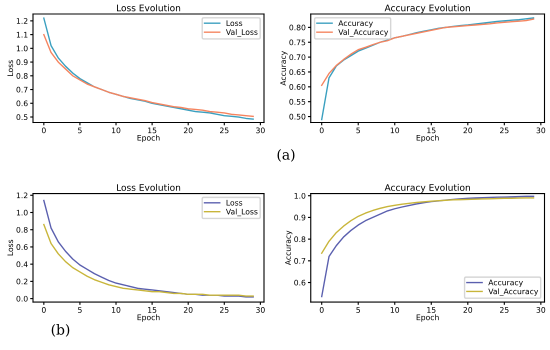  What do you see at coordinates (286, 155) in the screenshot?
I see `text: (a)` at bounding box center [286, 155].